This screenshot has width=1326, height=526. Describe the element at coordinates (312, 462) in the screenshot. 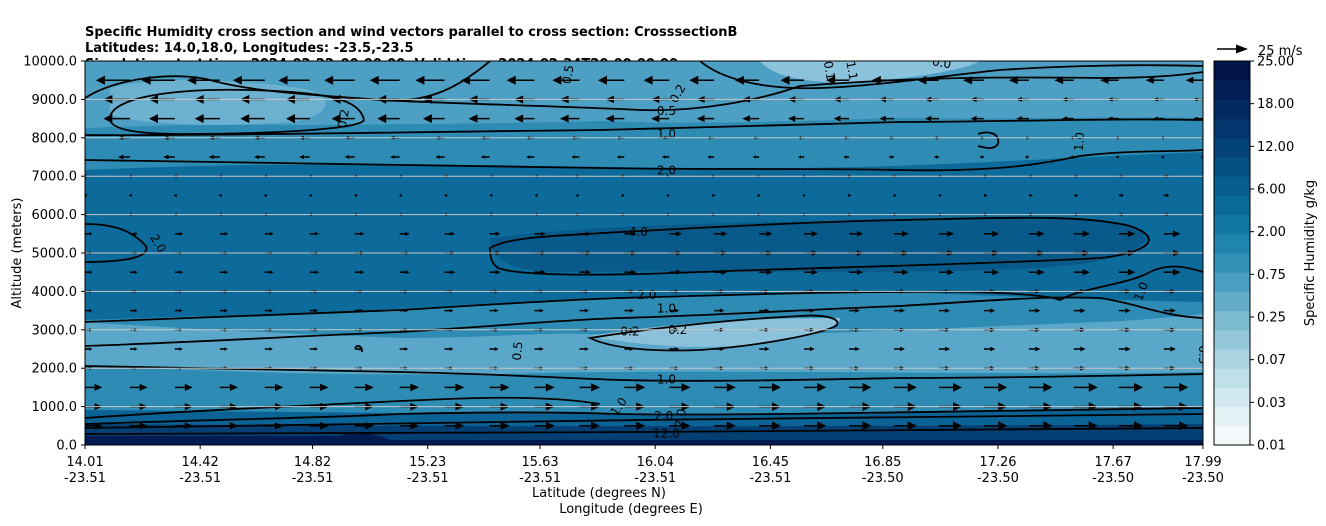

I see `x-tick-label-latitude: 14.82` at that location.